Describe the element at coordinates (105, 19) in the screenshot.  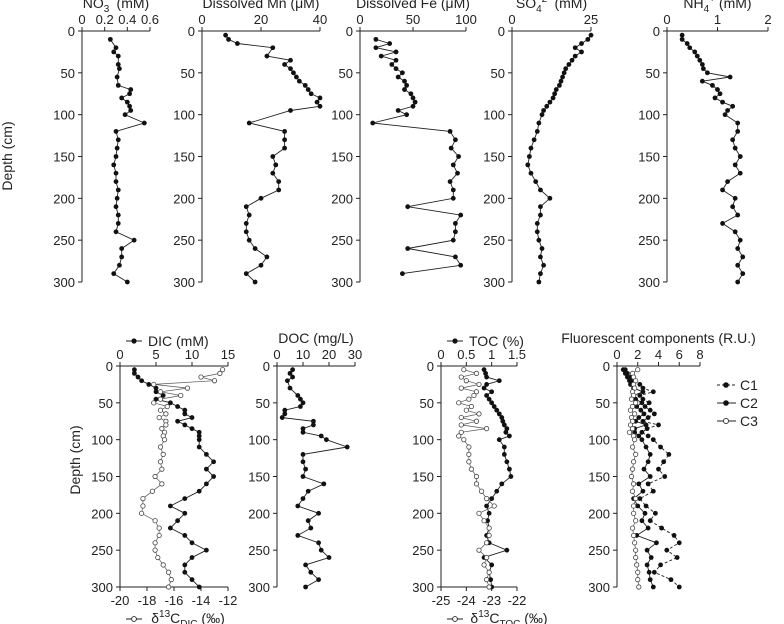
I see `top-tick-label: 0.2` at that location.